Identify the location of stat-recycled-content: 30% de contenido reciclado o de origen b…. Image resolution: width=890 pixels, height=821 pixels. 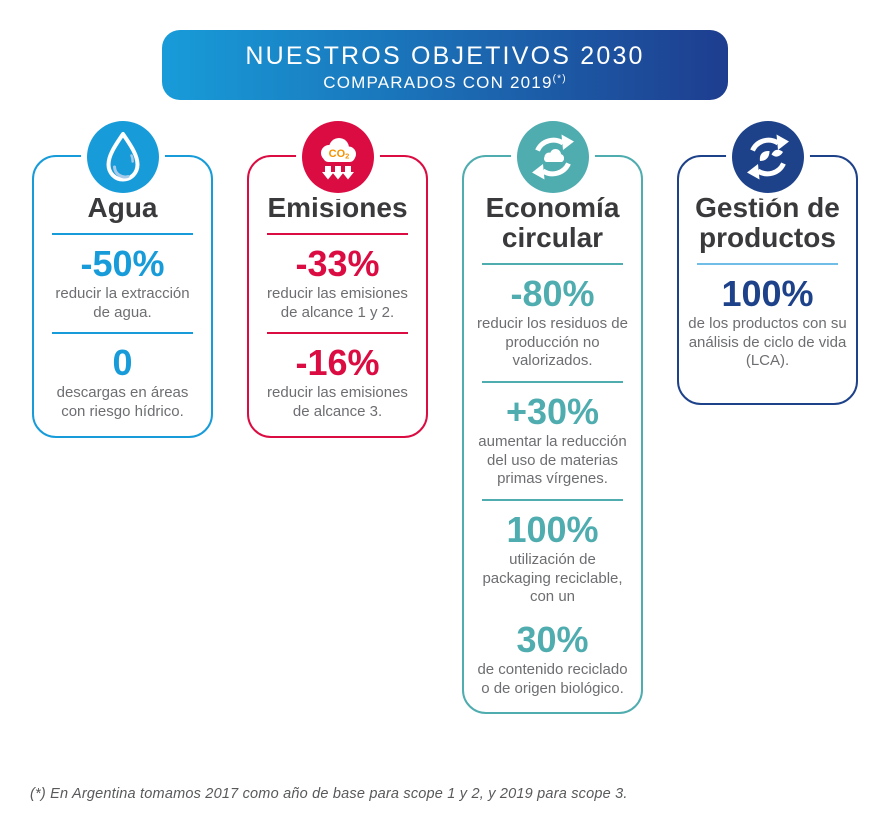
(552, 659).